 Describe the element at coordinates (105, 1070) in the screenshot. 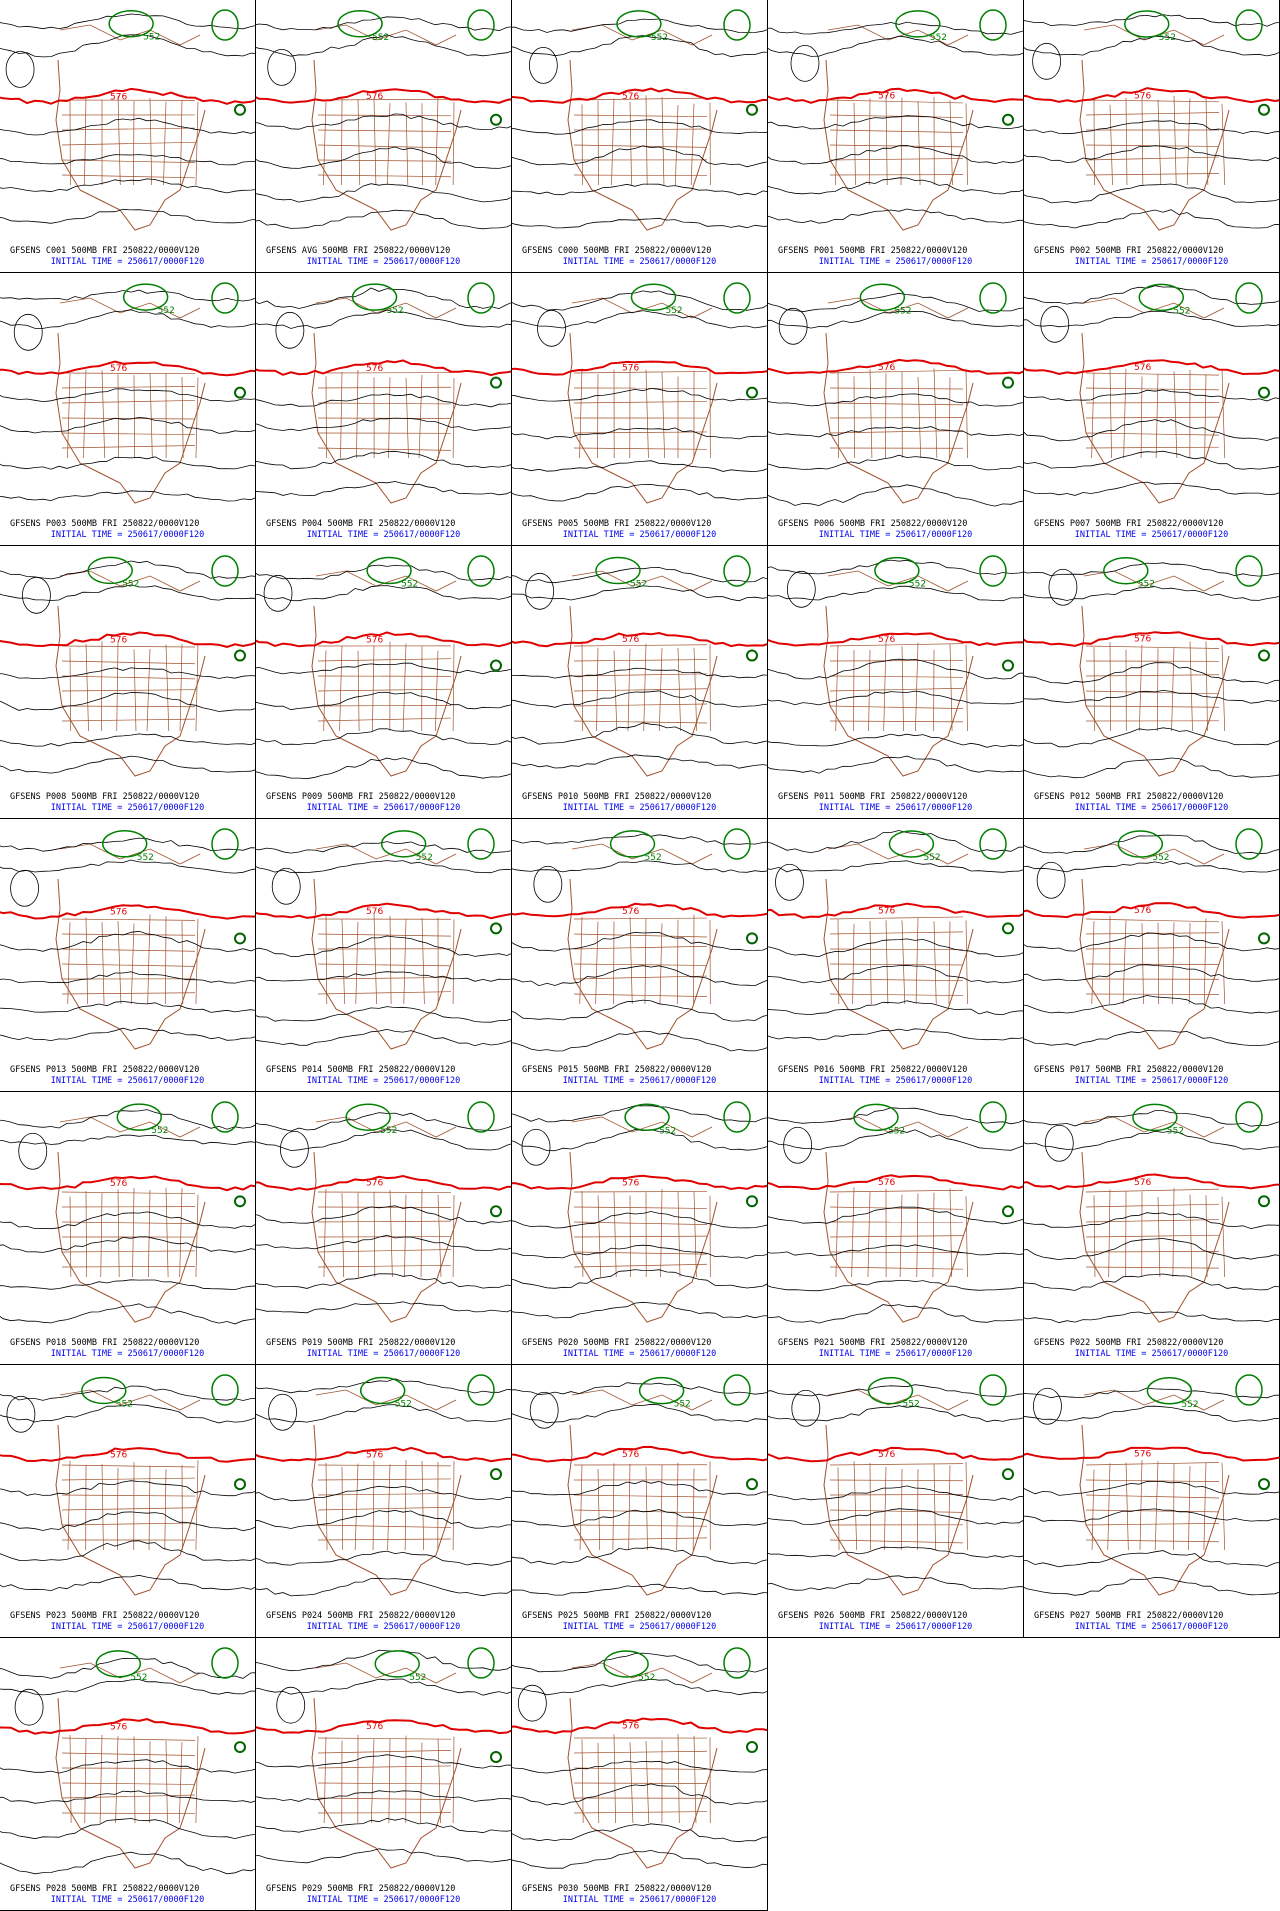

I see `panel-title: GFSENS P013 500MB FRI 250822/0000V120` at that location.